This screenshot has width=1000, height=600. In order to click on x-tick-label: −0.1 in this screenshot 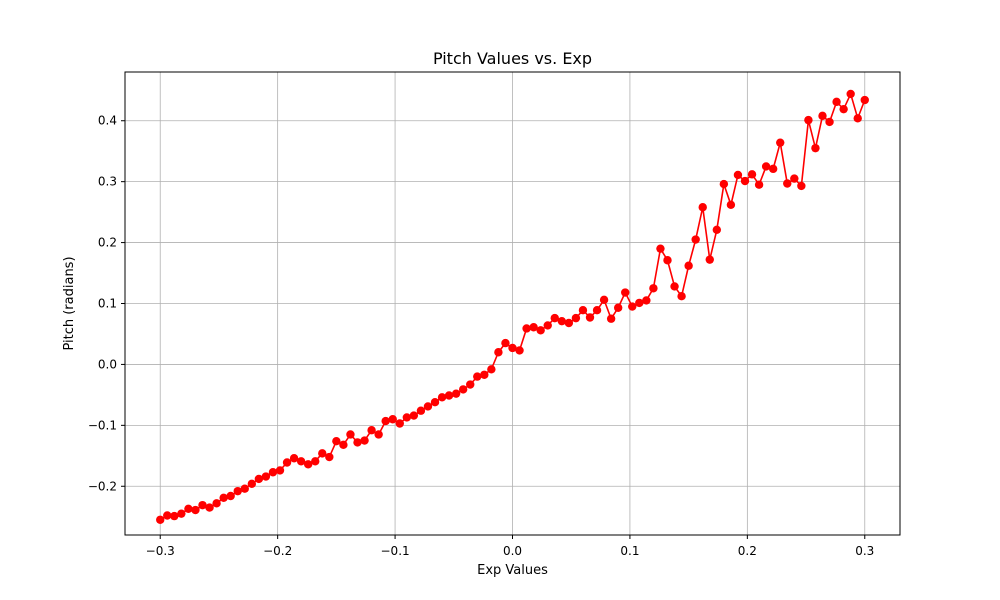, I will do `click(395, 551)`.